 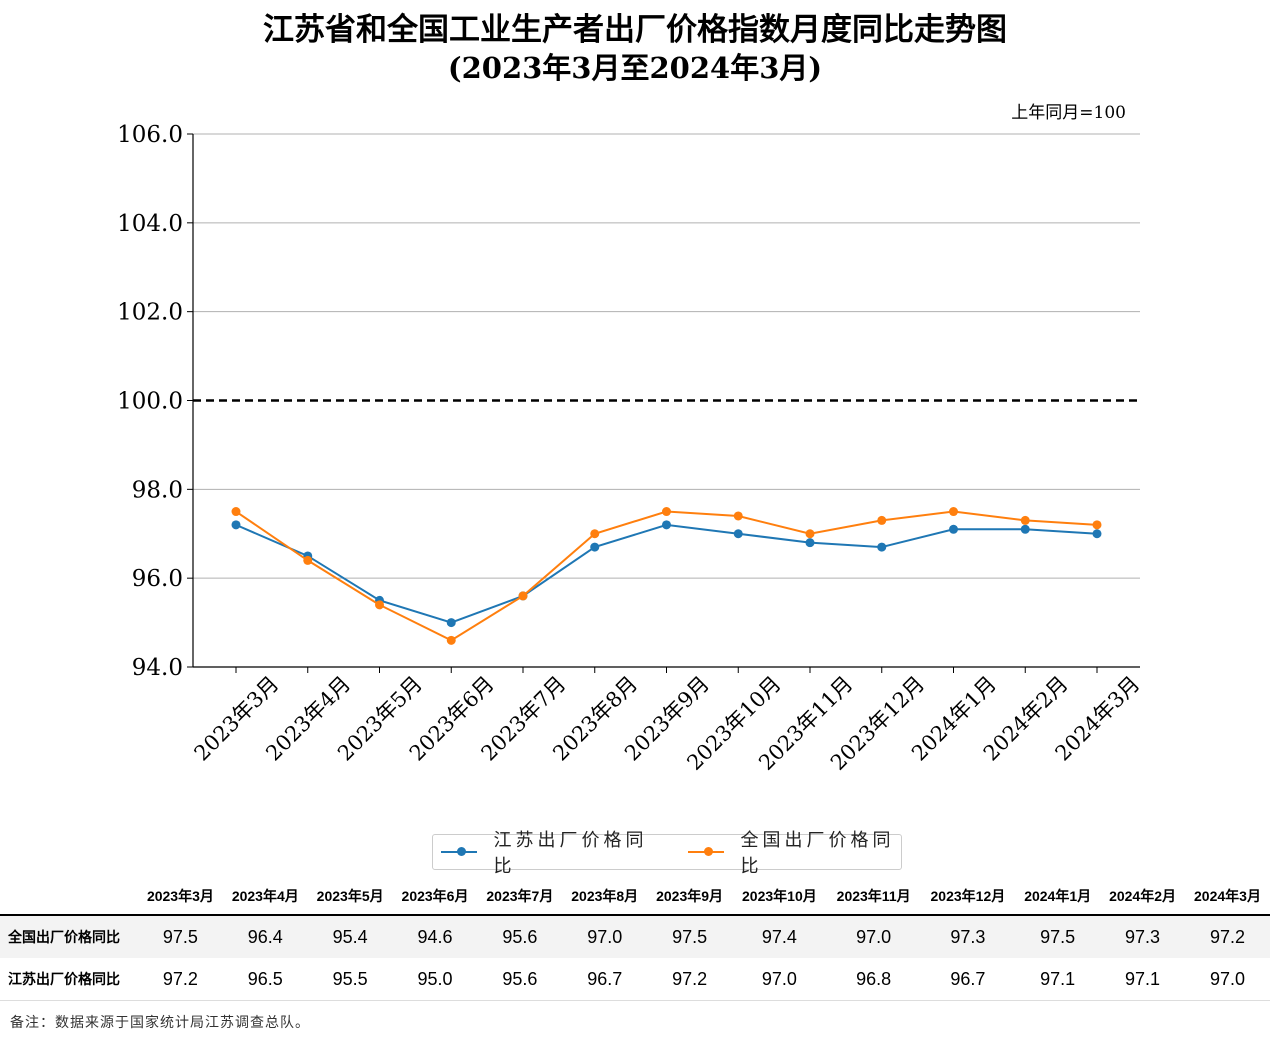 I want to click on table-cell: 96.5, so click(x=265, y=979).